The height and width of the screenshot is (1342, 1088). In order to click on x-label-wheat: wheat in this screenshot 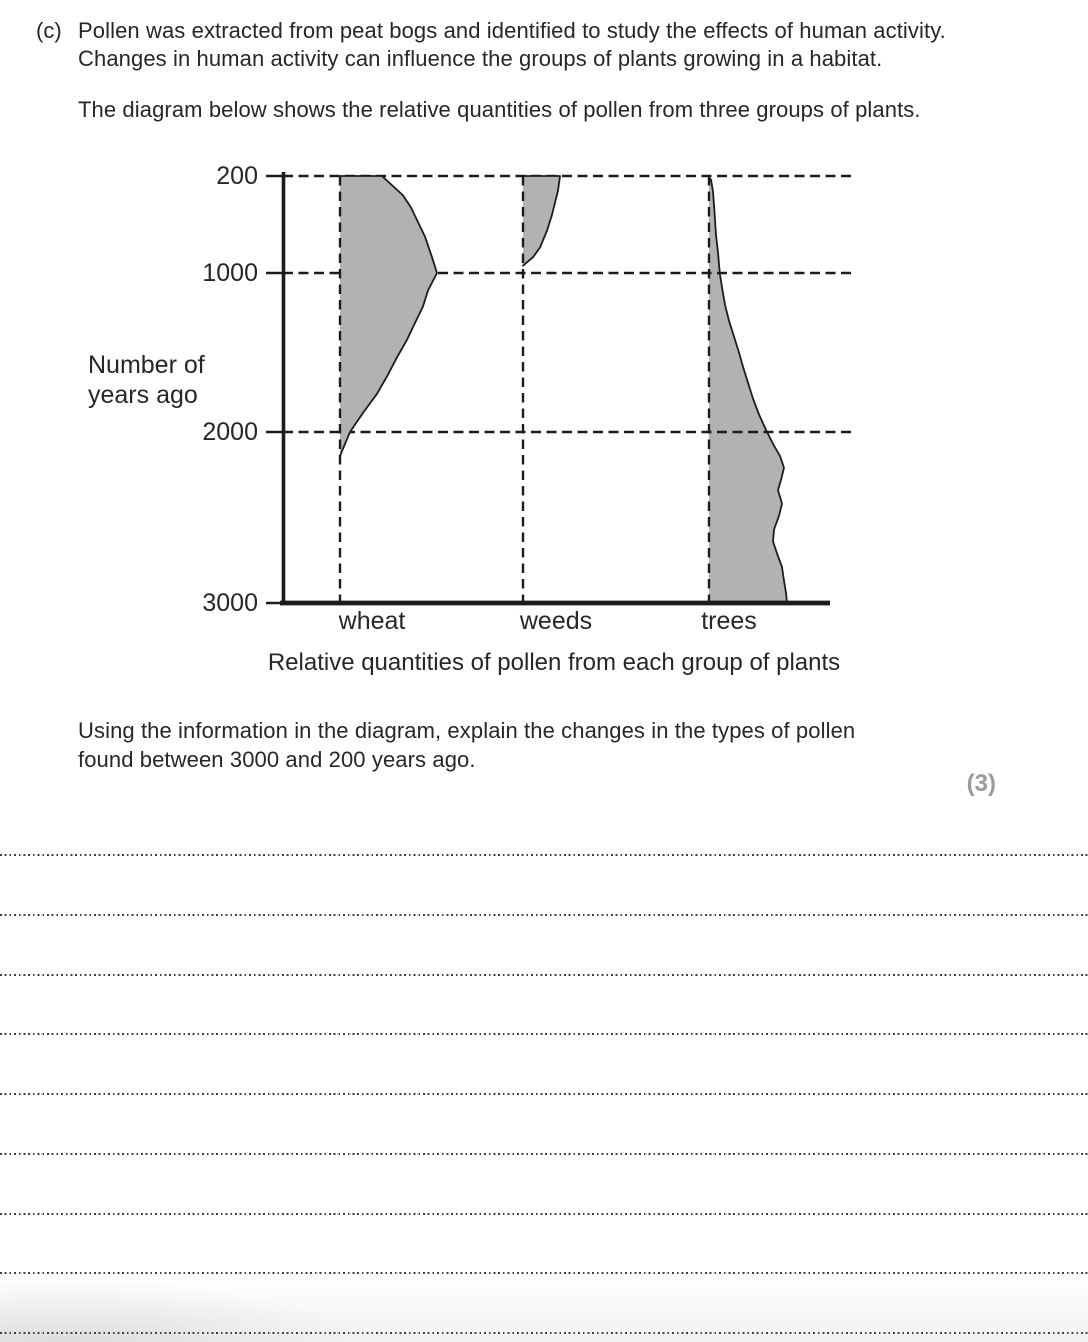, I will do `click(372, 621)`.